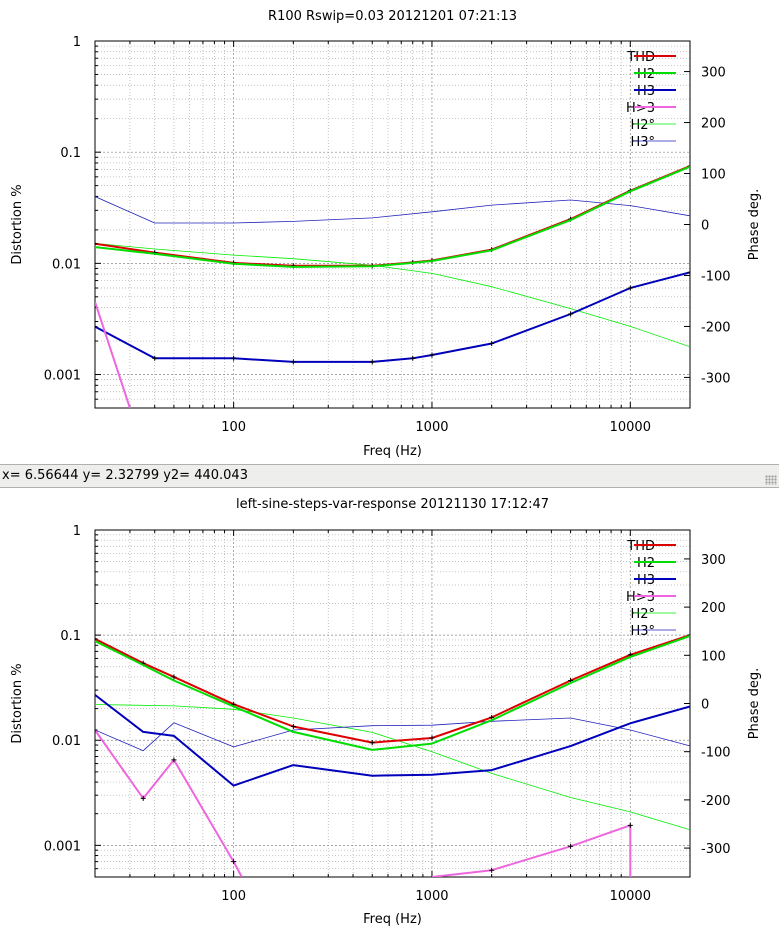 The image size is (779, 928). Describe the element at coordinates (125, 475) in the screenshot. I see `cursor-coordinates-readout: x= 6.56644 y= 2.32799 y2= 440.043` at that location.